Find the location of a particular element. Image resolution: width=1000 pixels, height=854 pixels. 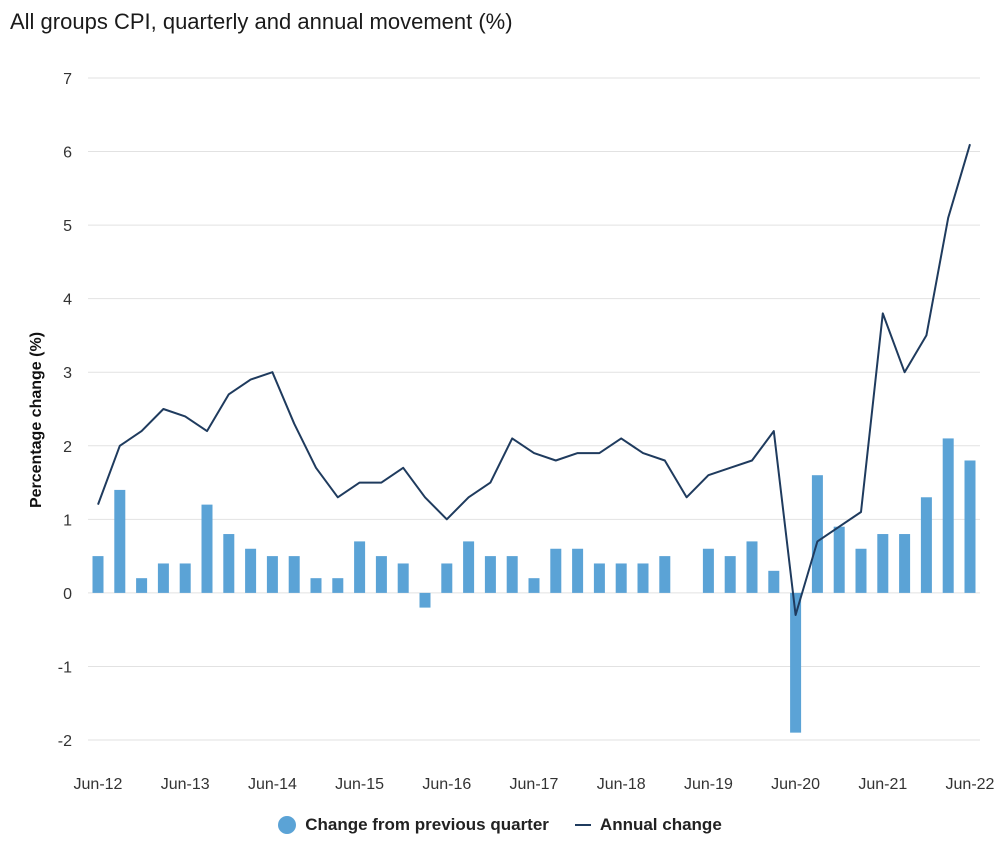

y-tick-label: 3 is located at coordinates (67, 373).